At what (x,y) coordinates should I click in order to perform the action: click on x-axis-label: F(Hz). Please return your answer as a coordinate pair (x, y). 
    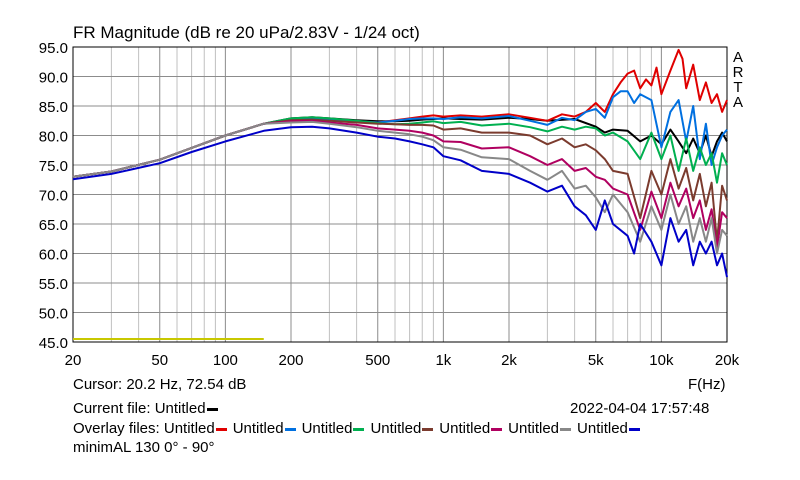
    Looking at the image, I should click on (707, 384).